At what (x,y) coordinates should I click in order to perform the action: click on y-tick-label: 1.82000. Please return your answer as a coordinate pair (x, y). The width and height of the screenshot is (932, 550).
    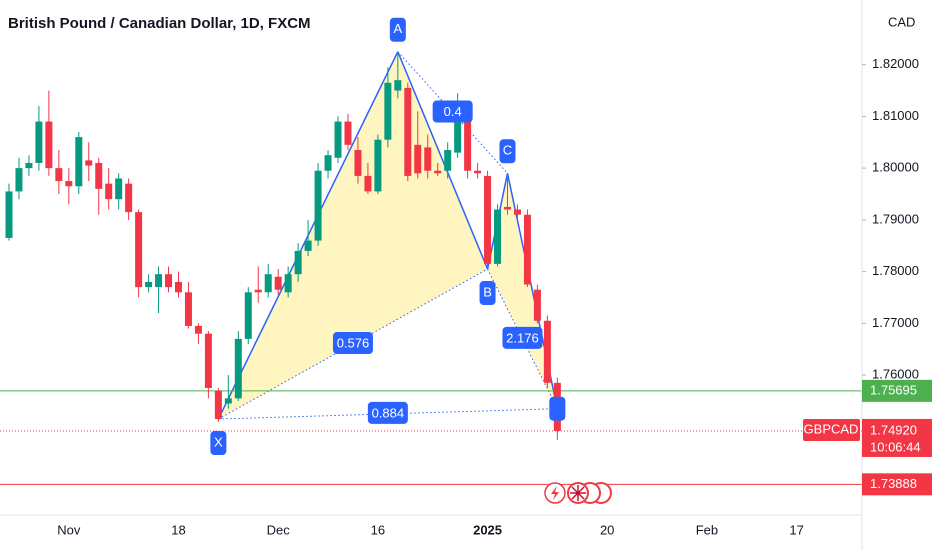
    Looking at the image, I should click on (895, 63).